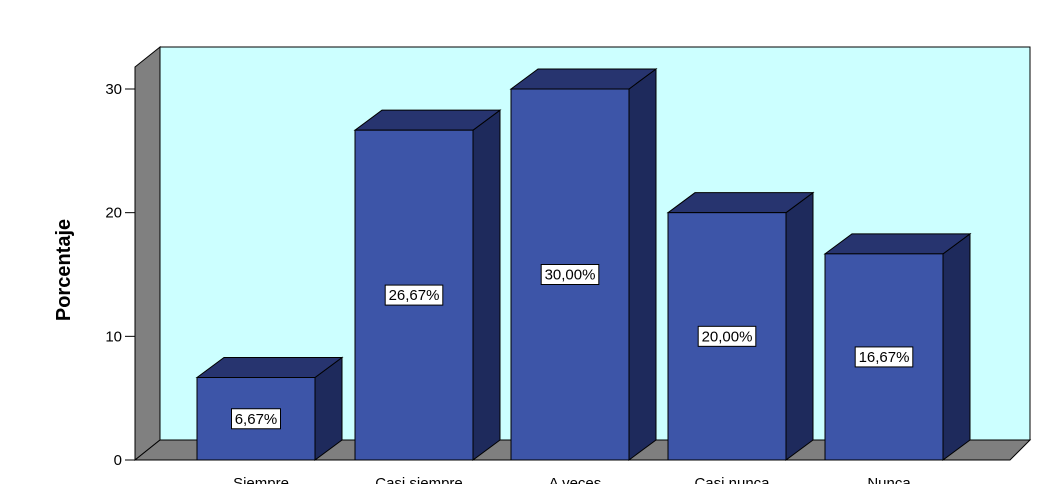  What do you see at coordinates (732, 479) in the screenshot?
I see `x-tick-label: Casi nunca` at bounding box center [732, 479].